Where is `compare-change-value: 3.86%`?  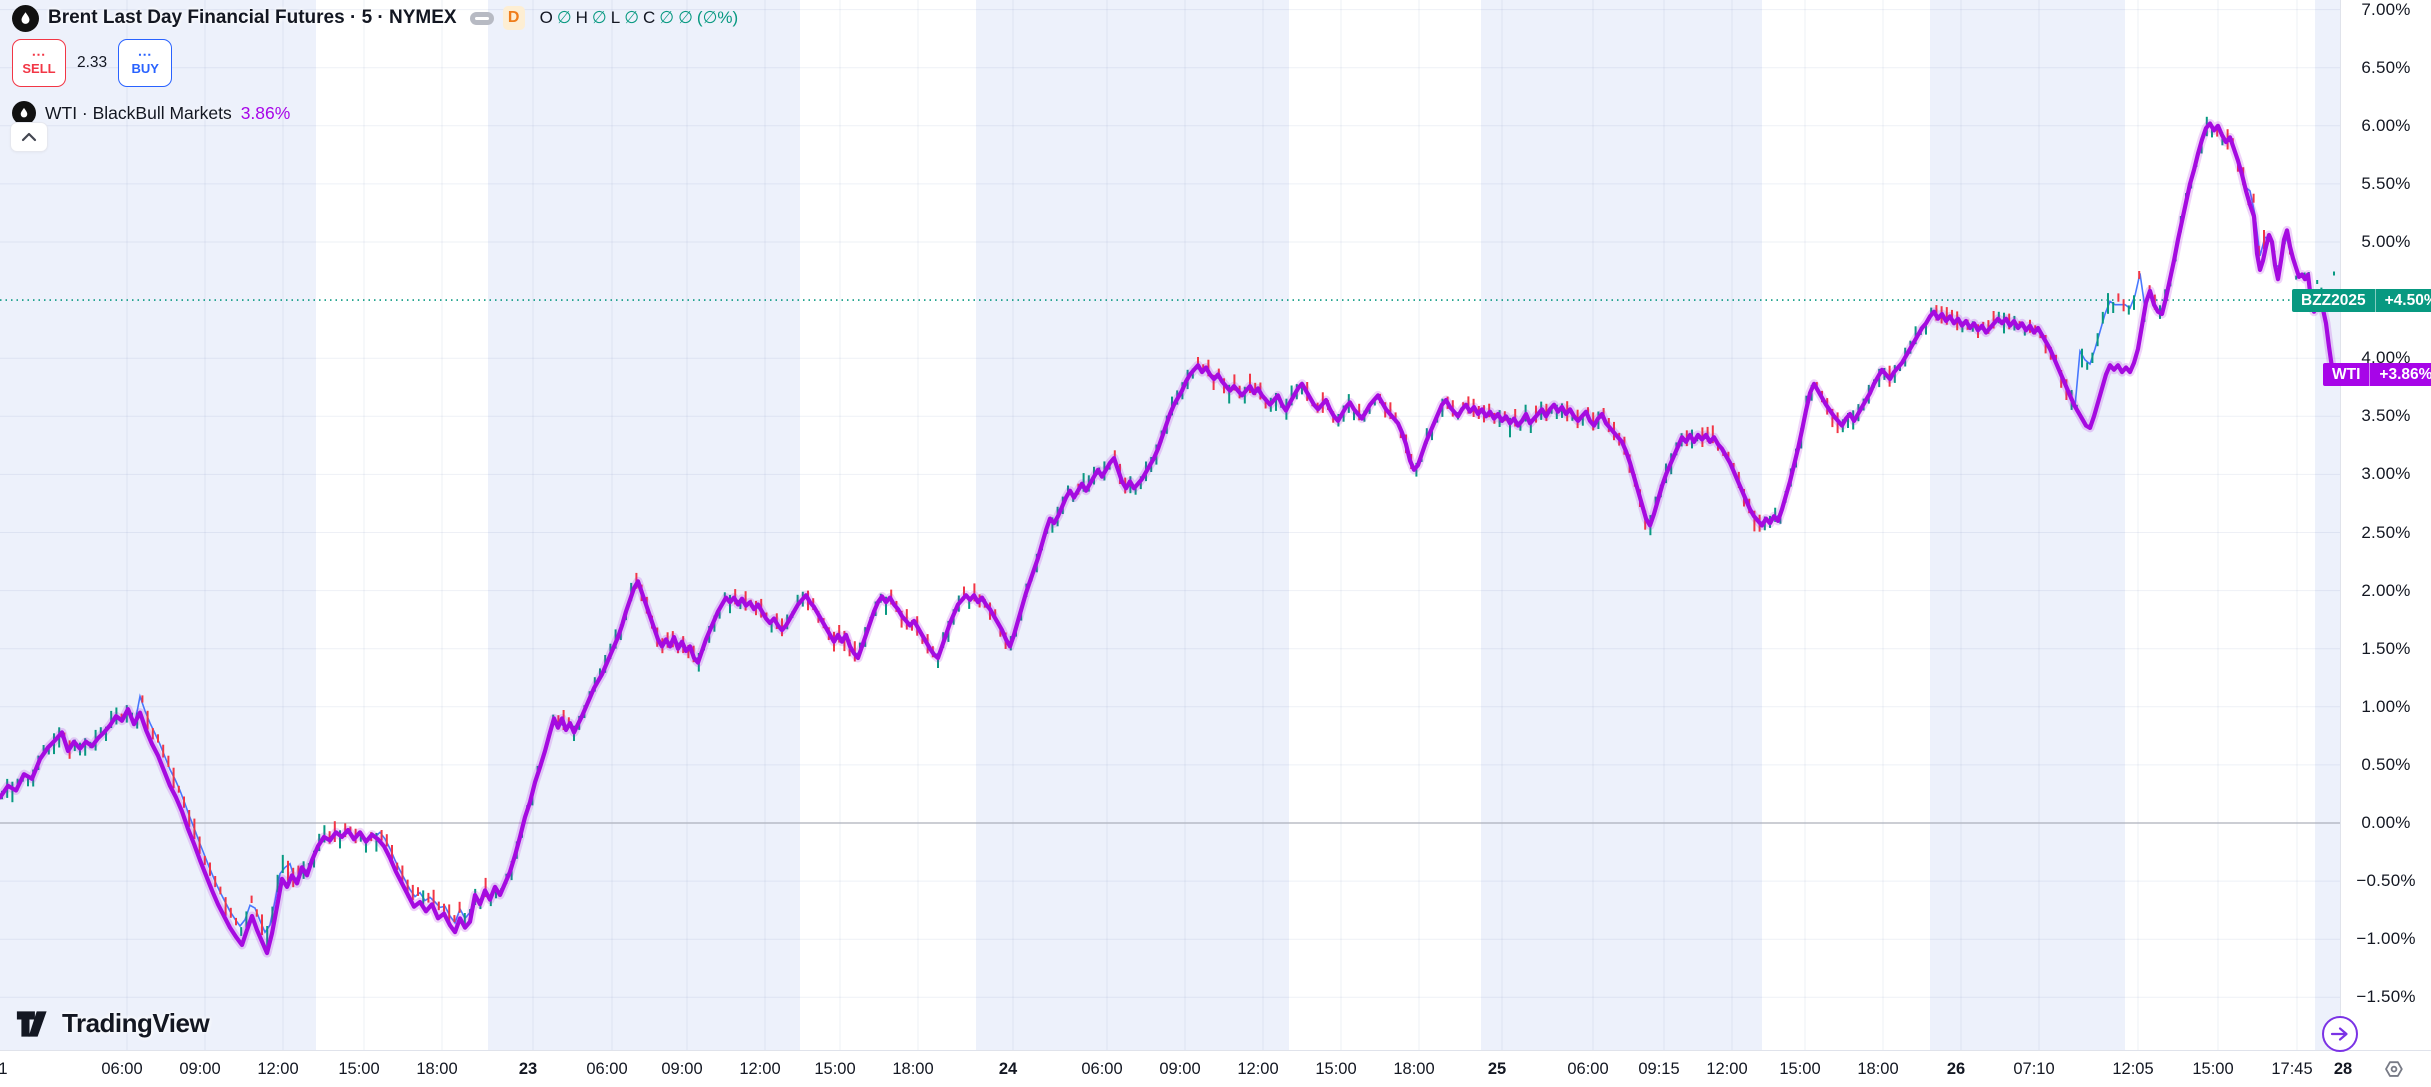 compare-change-value: 3.86% is located at coordinates (265, 112).